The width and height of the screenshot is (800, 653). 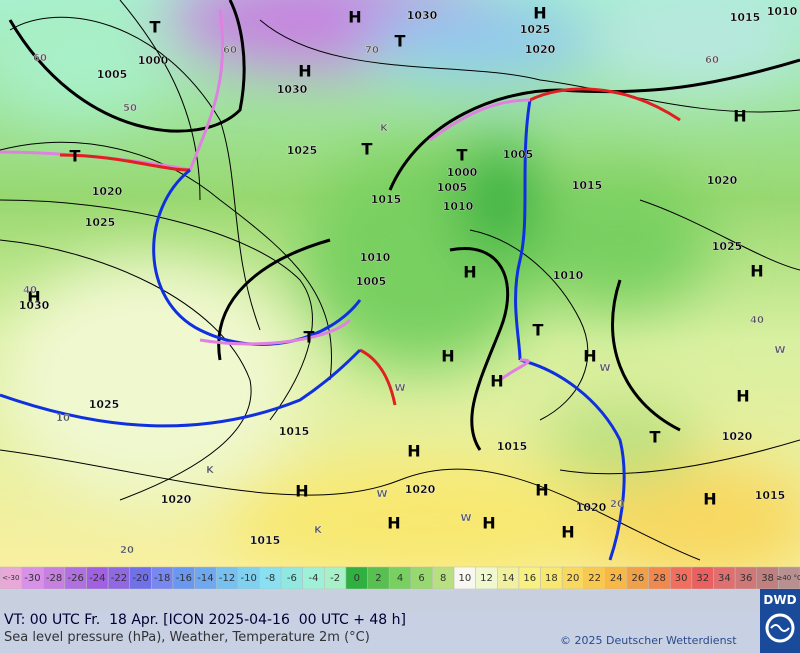 What do you see at coordinates (421, 578) in the screenshot?
I see `scale-label: 6` at bounding box center [421, 578].